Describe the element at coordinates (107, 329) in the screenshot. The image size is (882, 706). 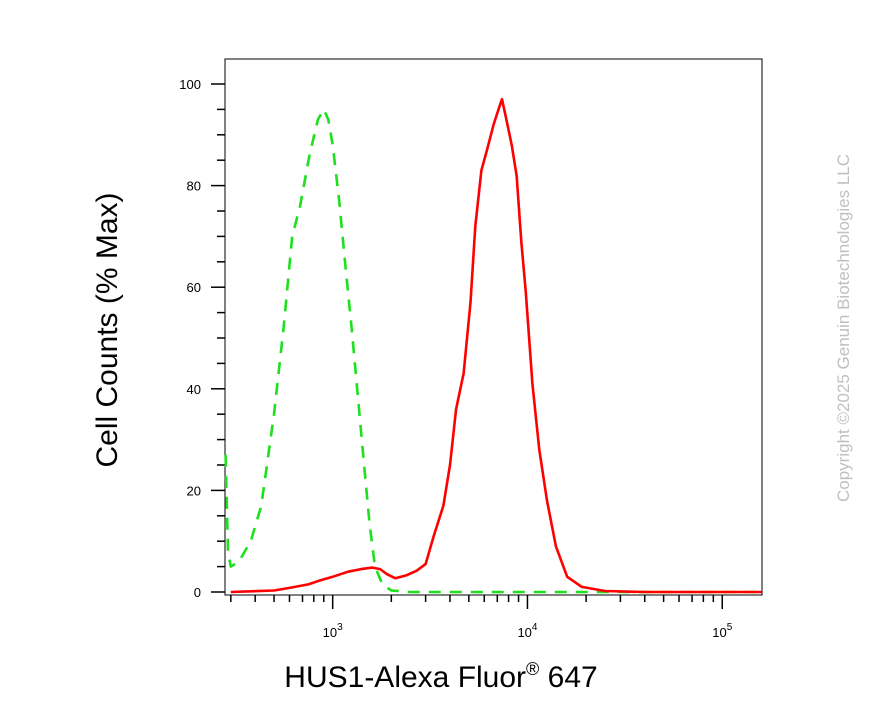
I see `y-axis-title: Cell Counts (% Max)` at that location.